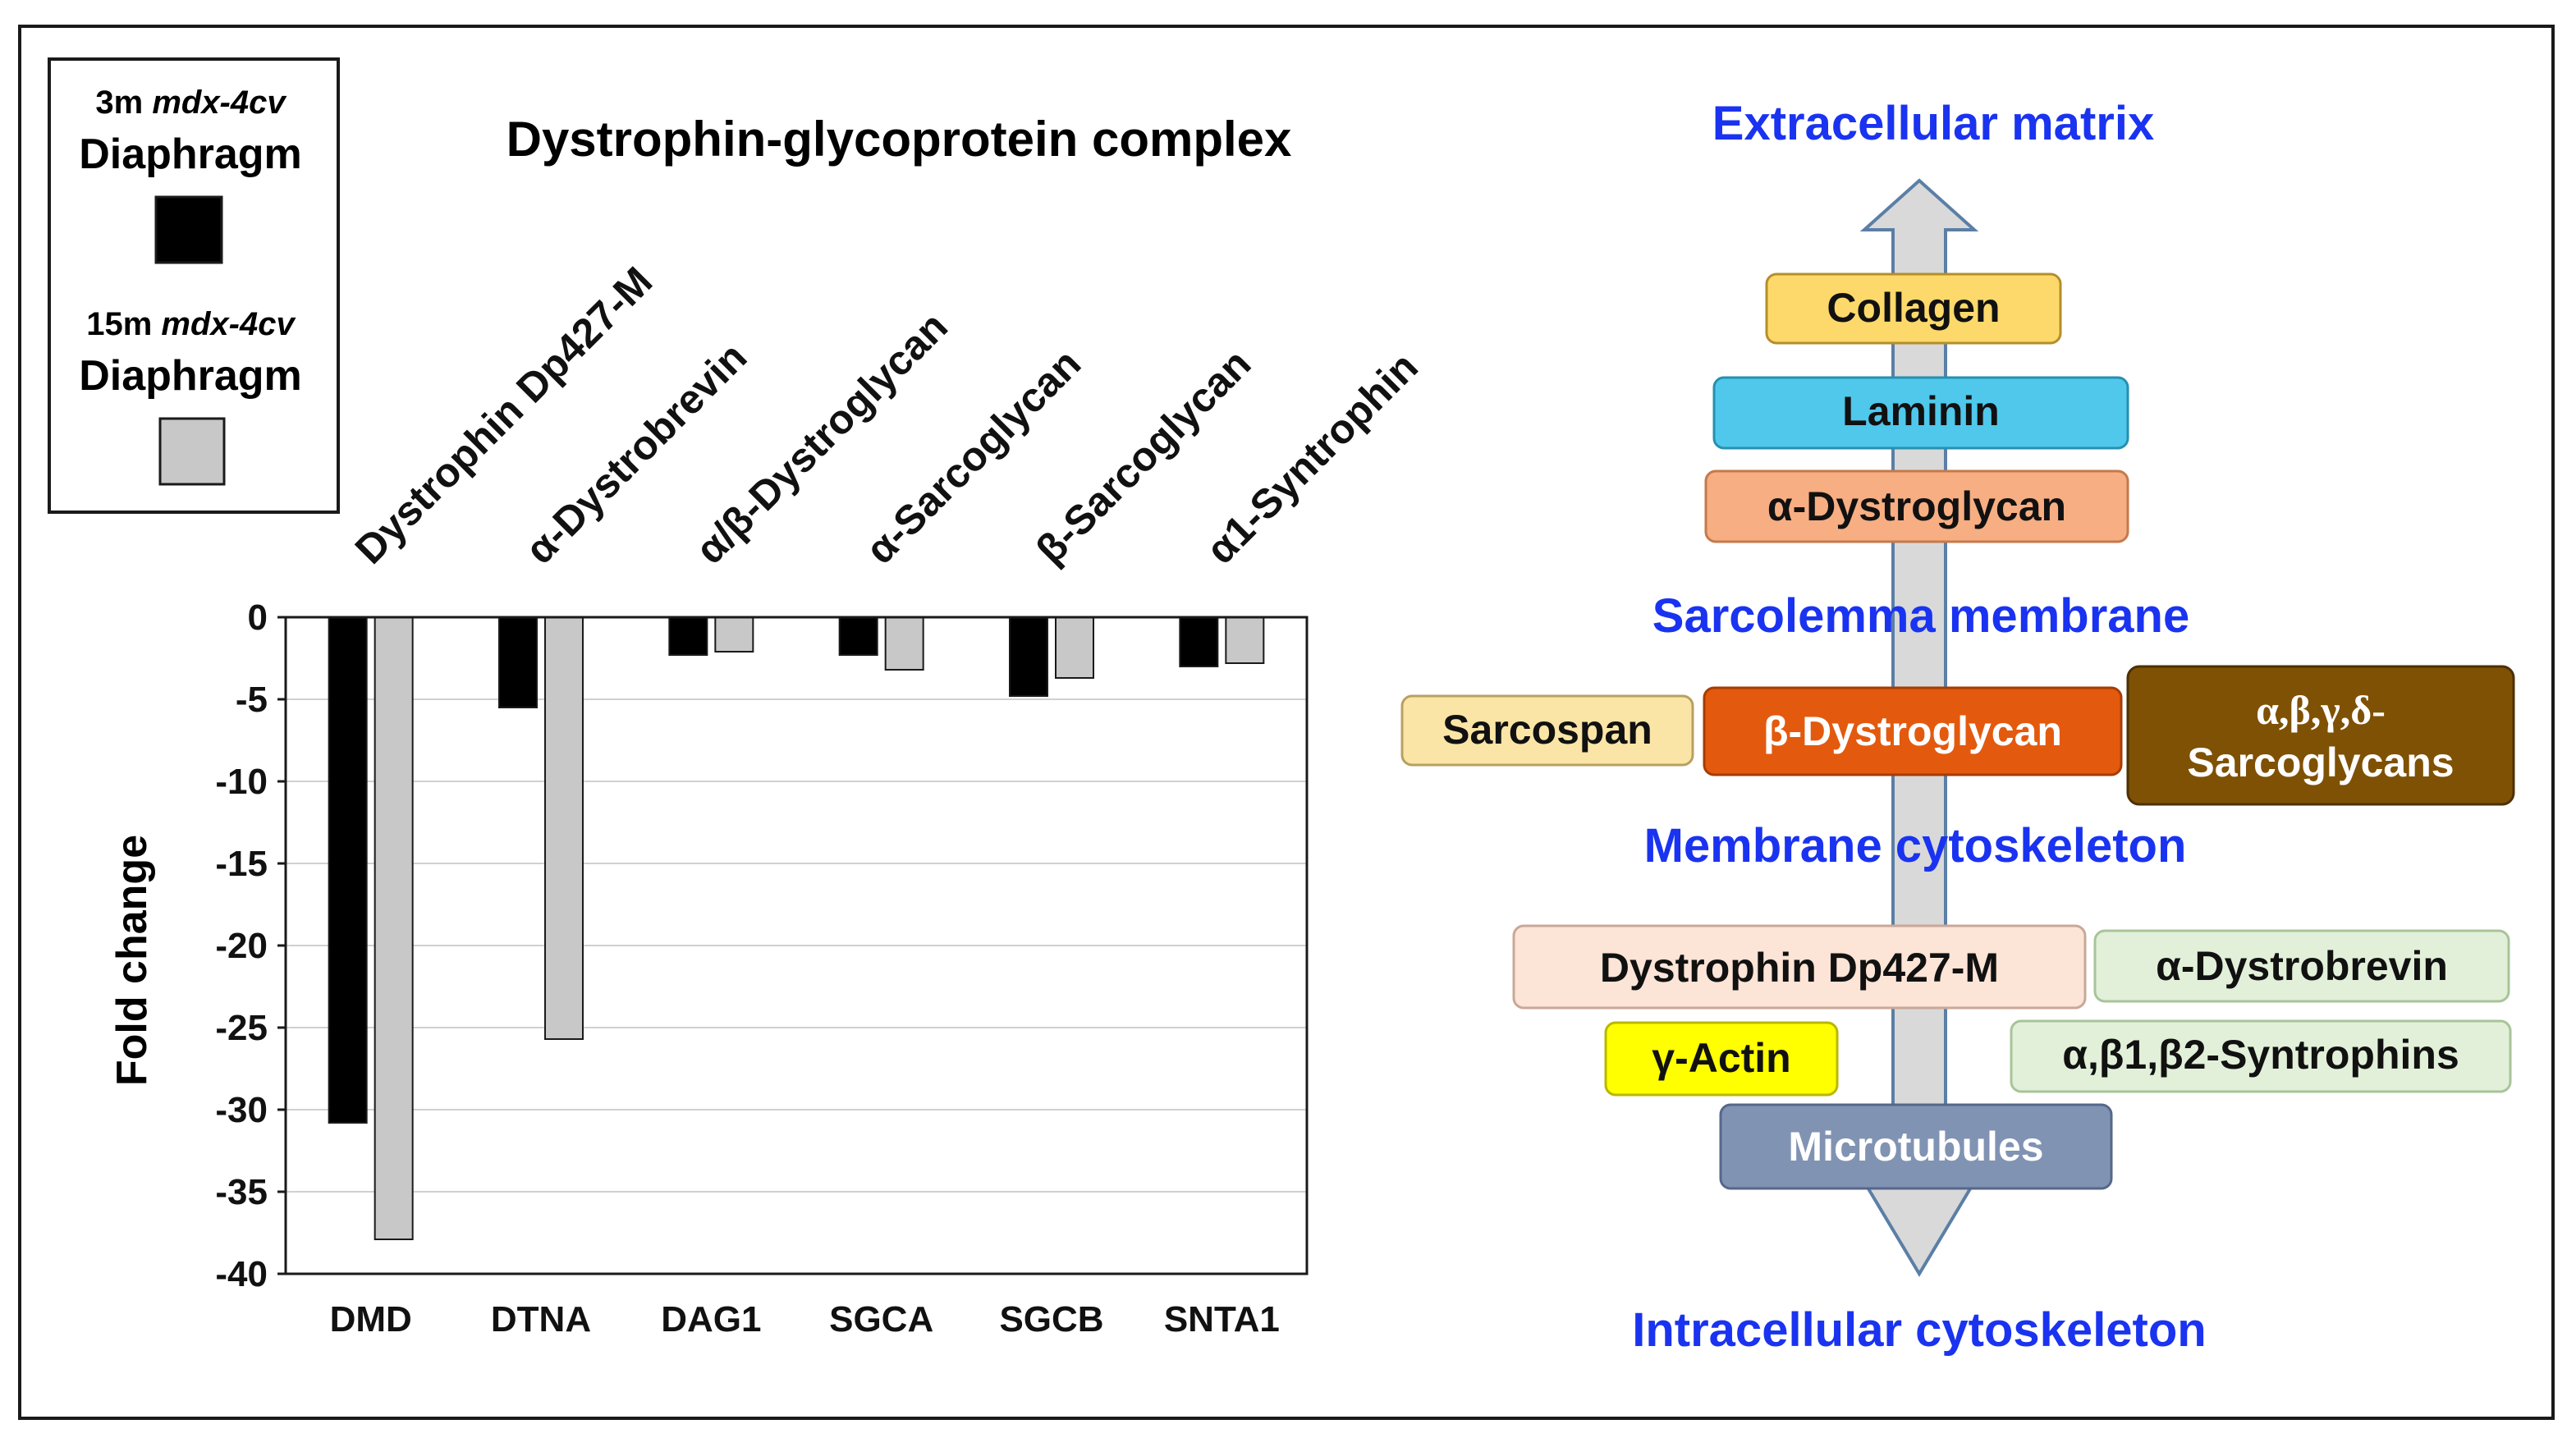  I want to click on bar-snta1-series1, so click(1199, 641).